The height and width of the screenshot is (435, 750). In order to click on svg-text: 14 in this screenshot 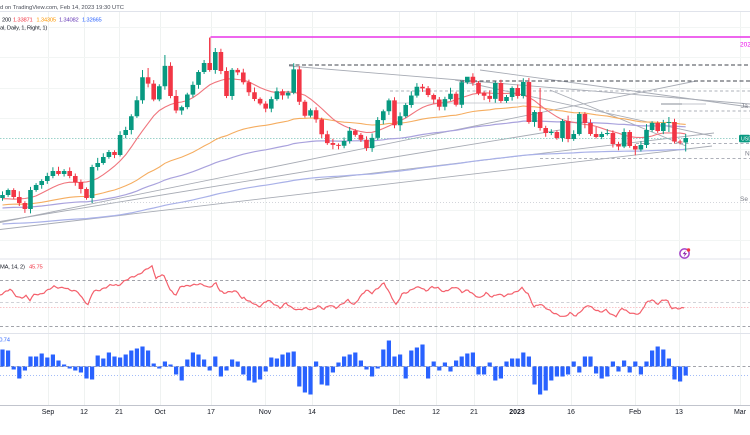, I will do `click(312, 412)`.